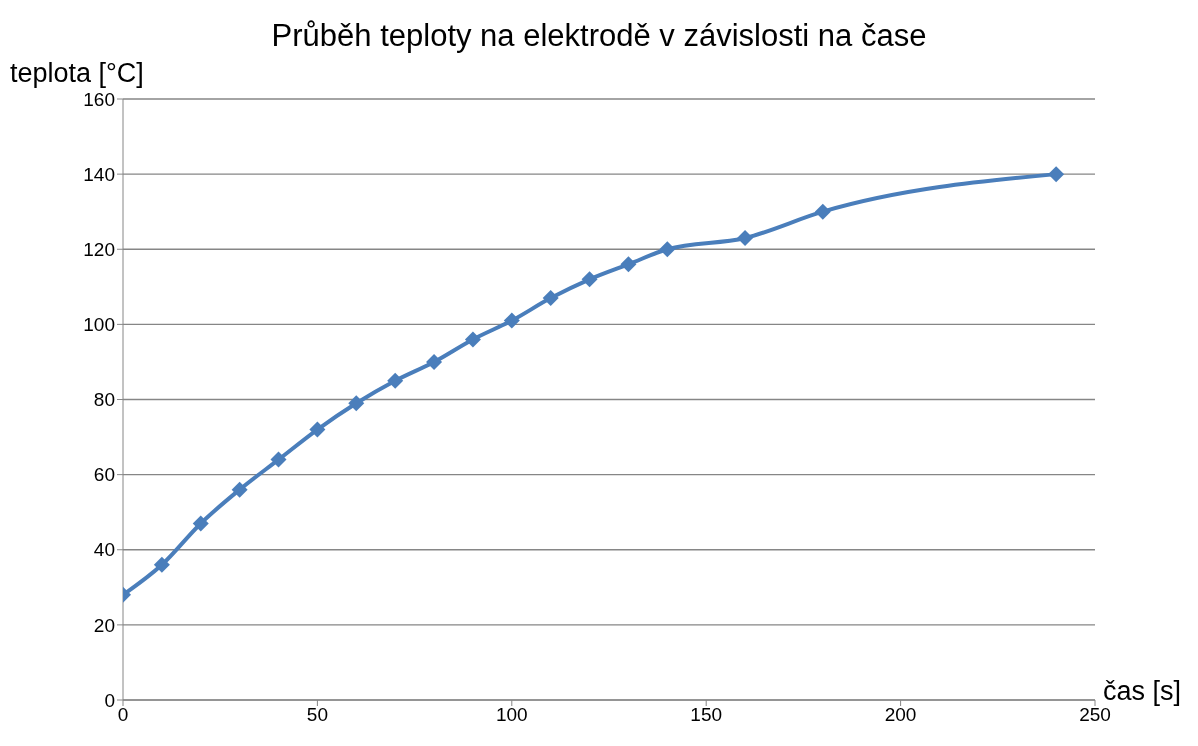 The image size is (1198, 746). What do you see at coordinates (104, 475) in the screenshot?
I see `y-tick-label: 60` at bounding box center [104, 475].